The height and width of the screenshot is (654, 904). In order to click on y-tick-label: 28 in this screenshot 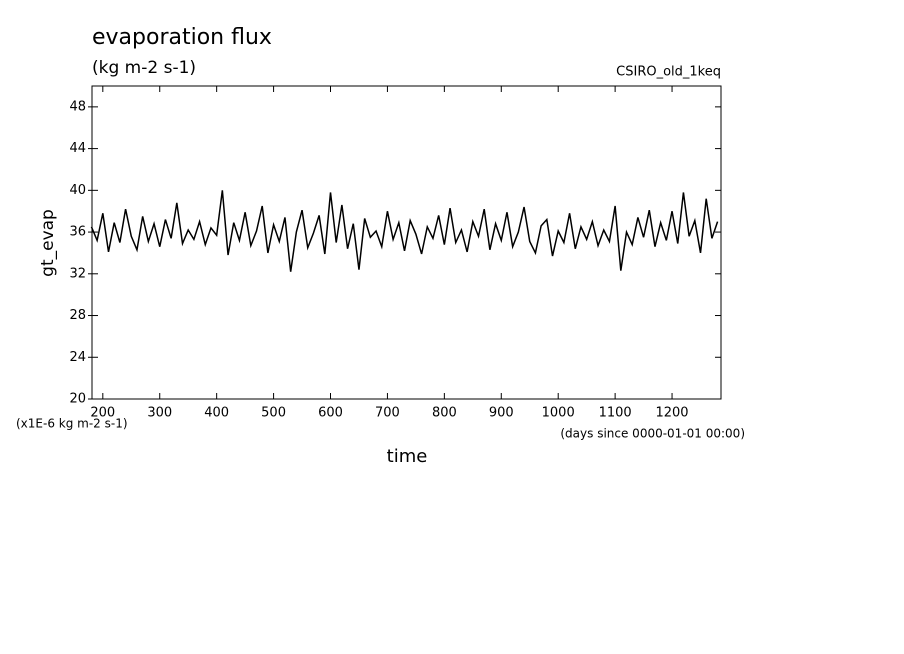, I will do `click(77, 315)`.